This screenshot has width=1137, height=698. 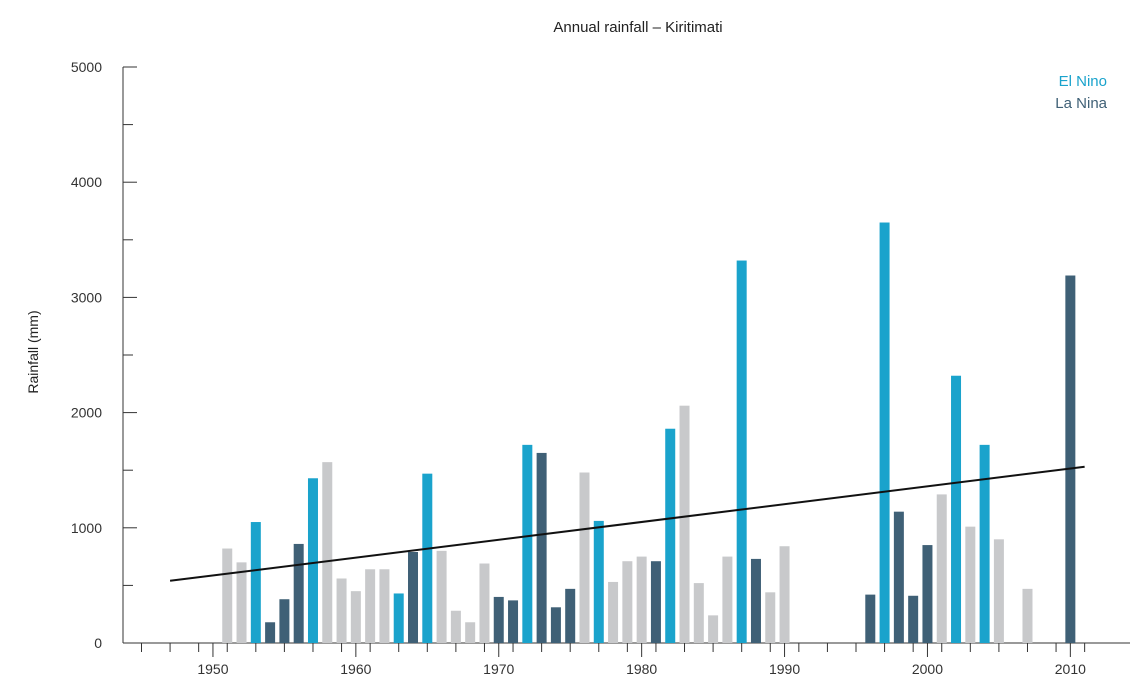 What do you see at coordinates (1070, 669) in the screenshot?
I see `x-tick-label: 2010` at bounding box center [1070, 669].